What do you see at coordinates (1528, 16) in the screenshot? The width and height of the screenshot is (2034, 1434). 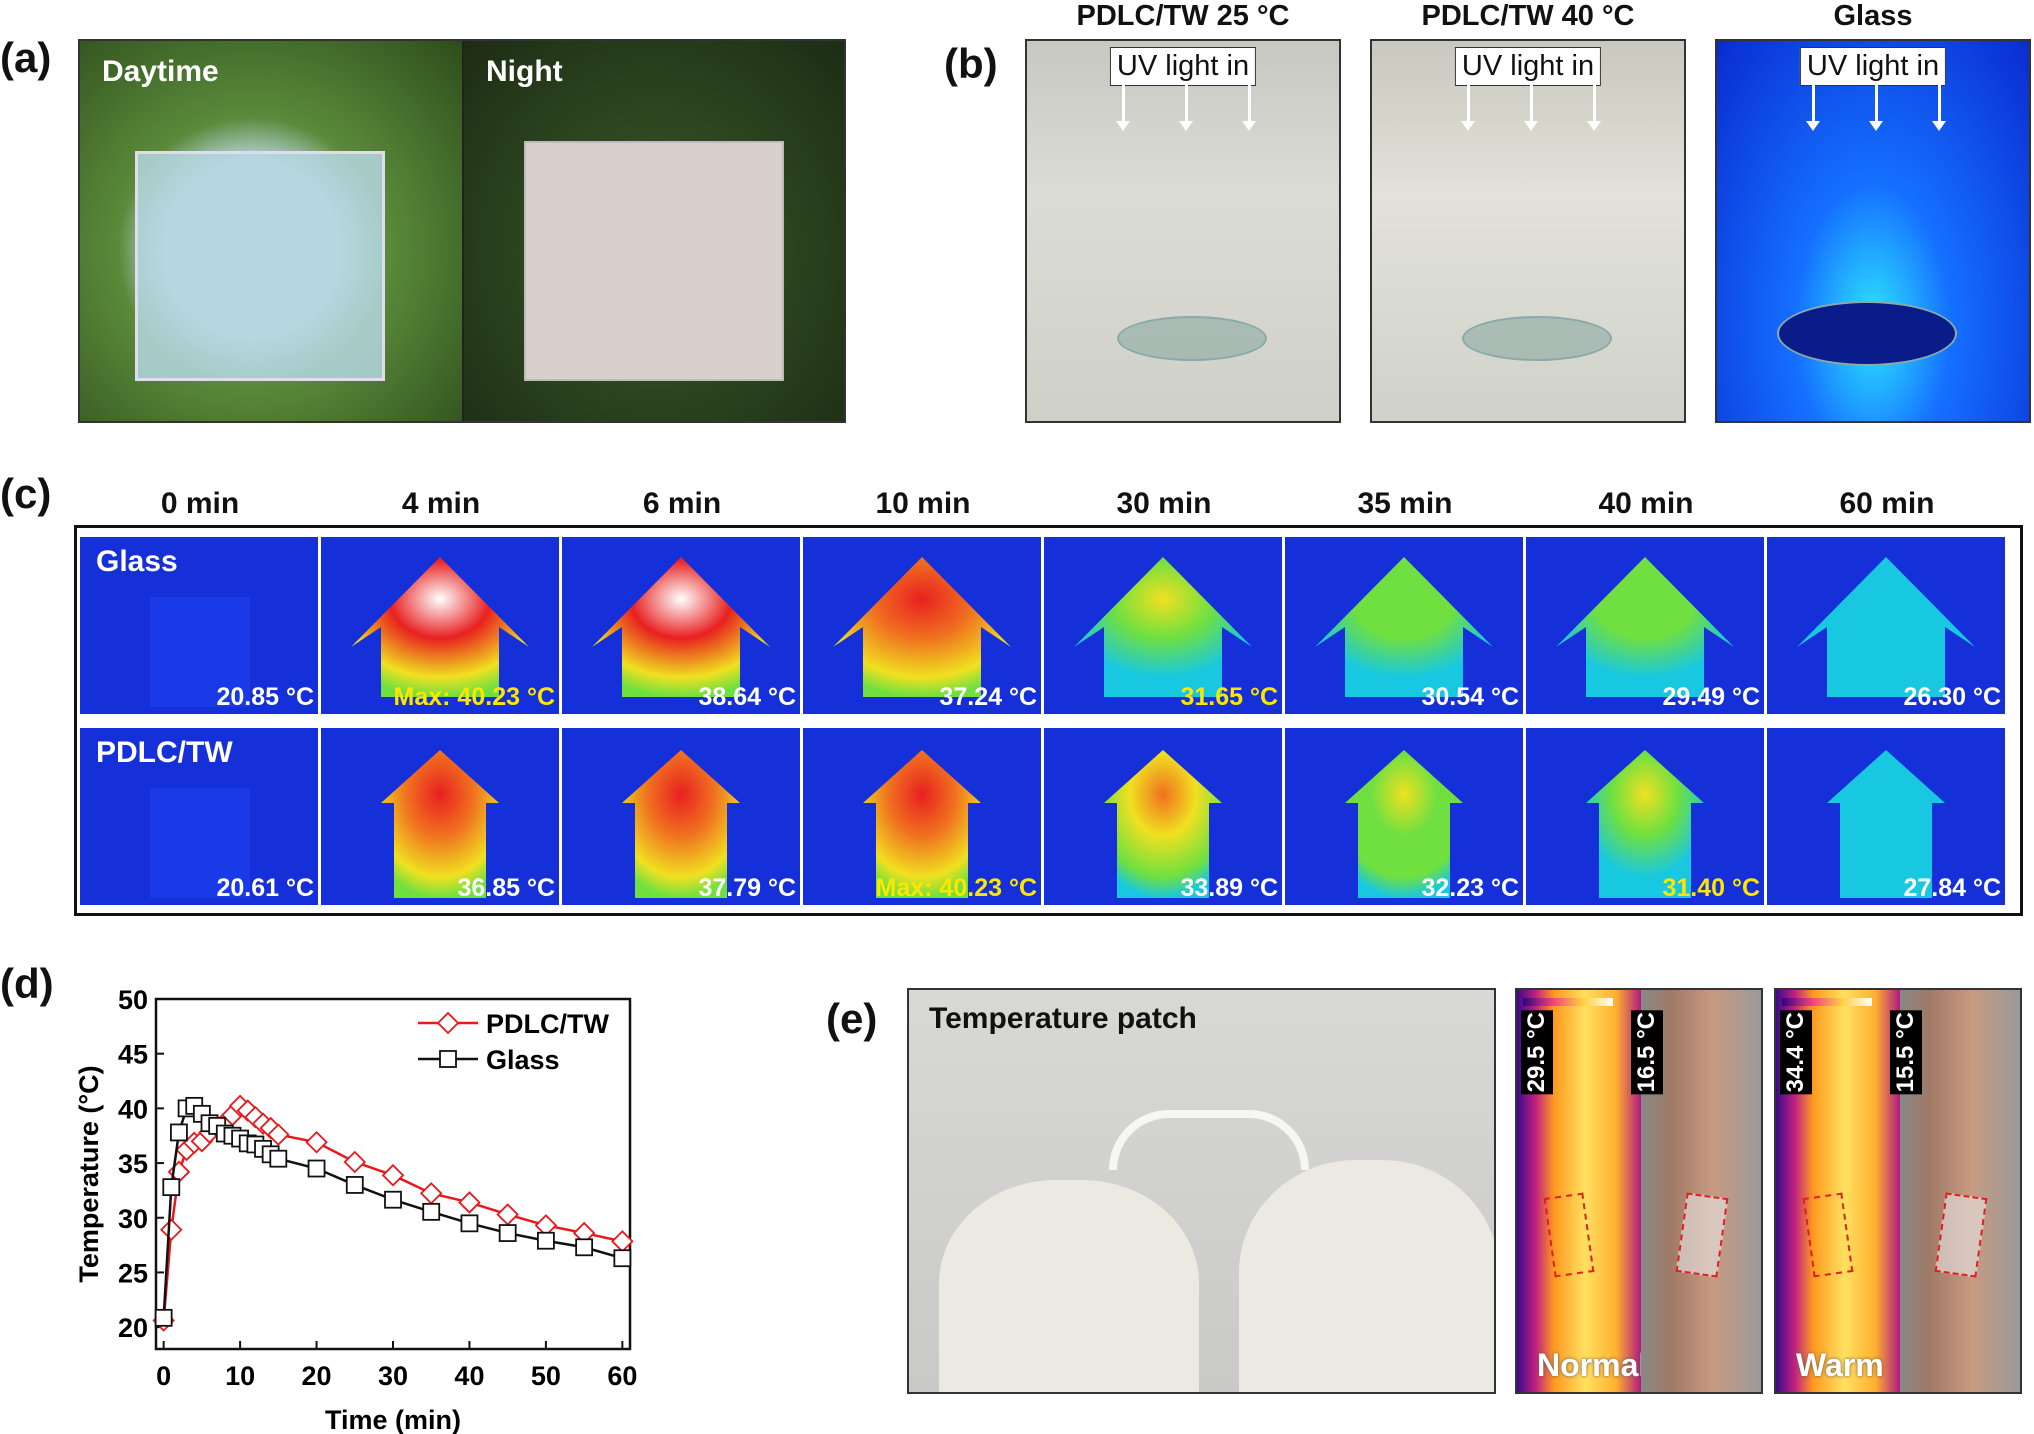 I see `panel-b-title: PDLC/TW 40 °C` at bounding box center [1528, 16].